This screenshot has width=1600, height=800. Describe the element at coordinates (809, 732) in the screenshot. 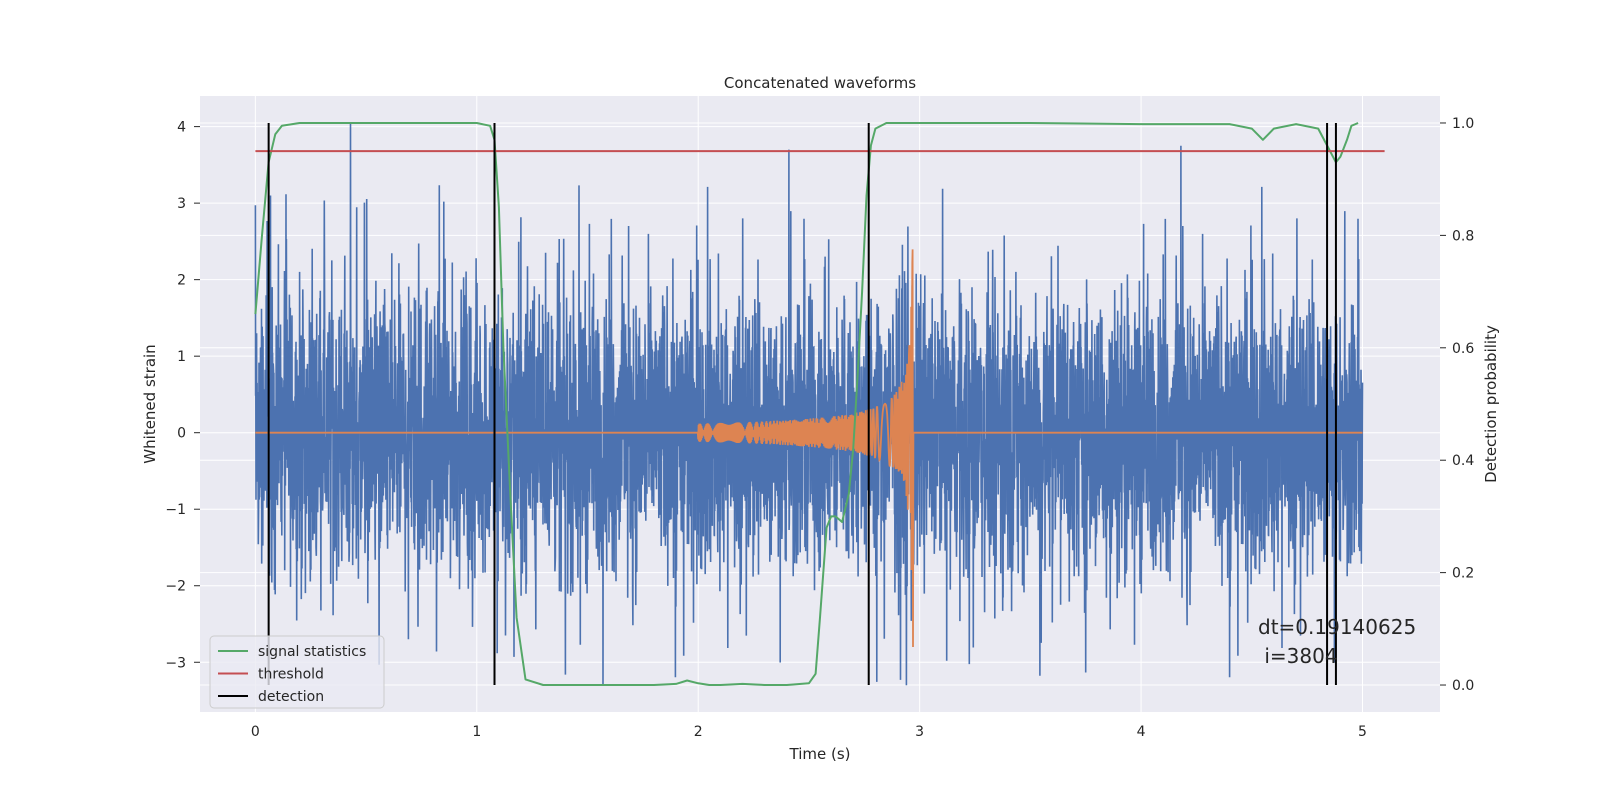

I see `x-axis: 0 1 2 3 4 5` at that location.